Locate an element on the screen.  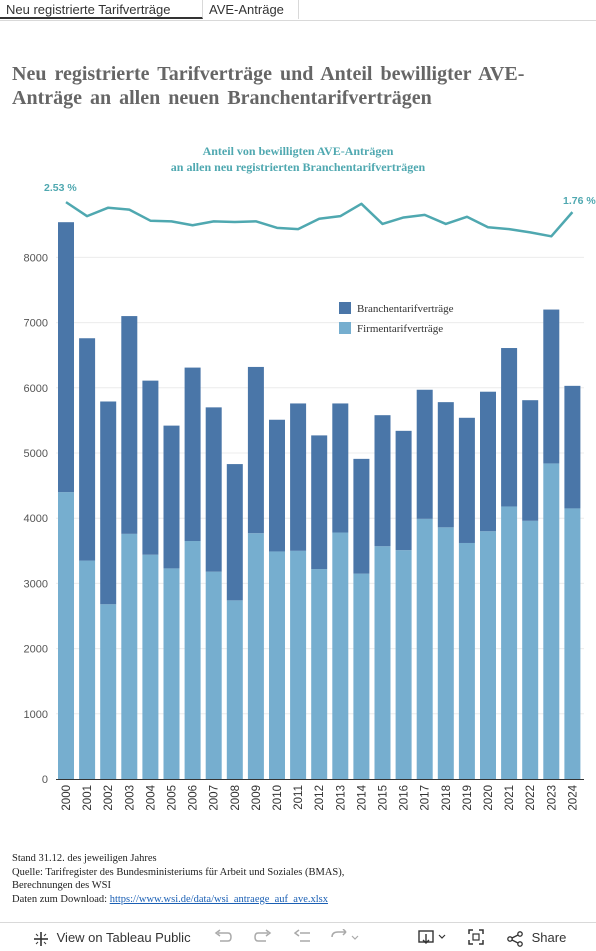
y-tick-label: 1000 is located at coordinates (36, 715).